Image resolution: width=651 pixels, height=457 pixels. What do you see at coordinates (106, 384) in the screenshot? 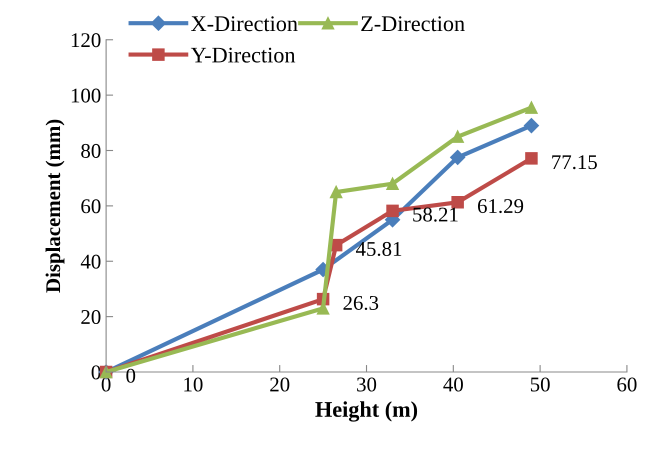
I see `x-tick-label: 0` at bounding box center [106, 384].